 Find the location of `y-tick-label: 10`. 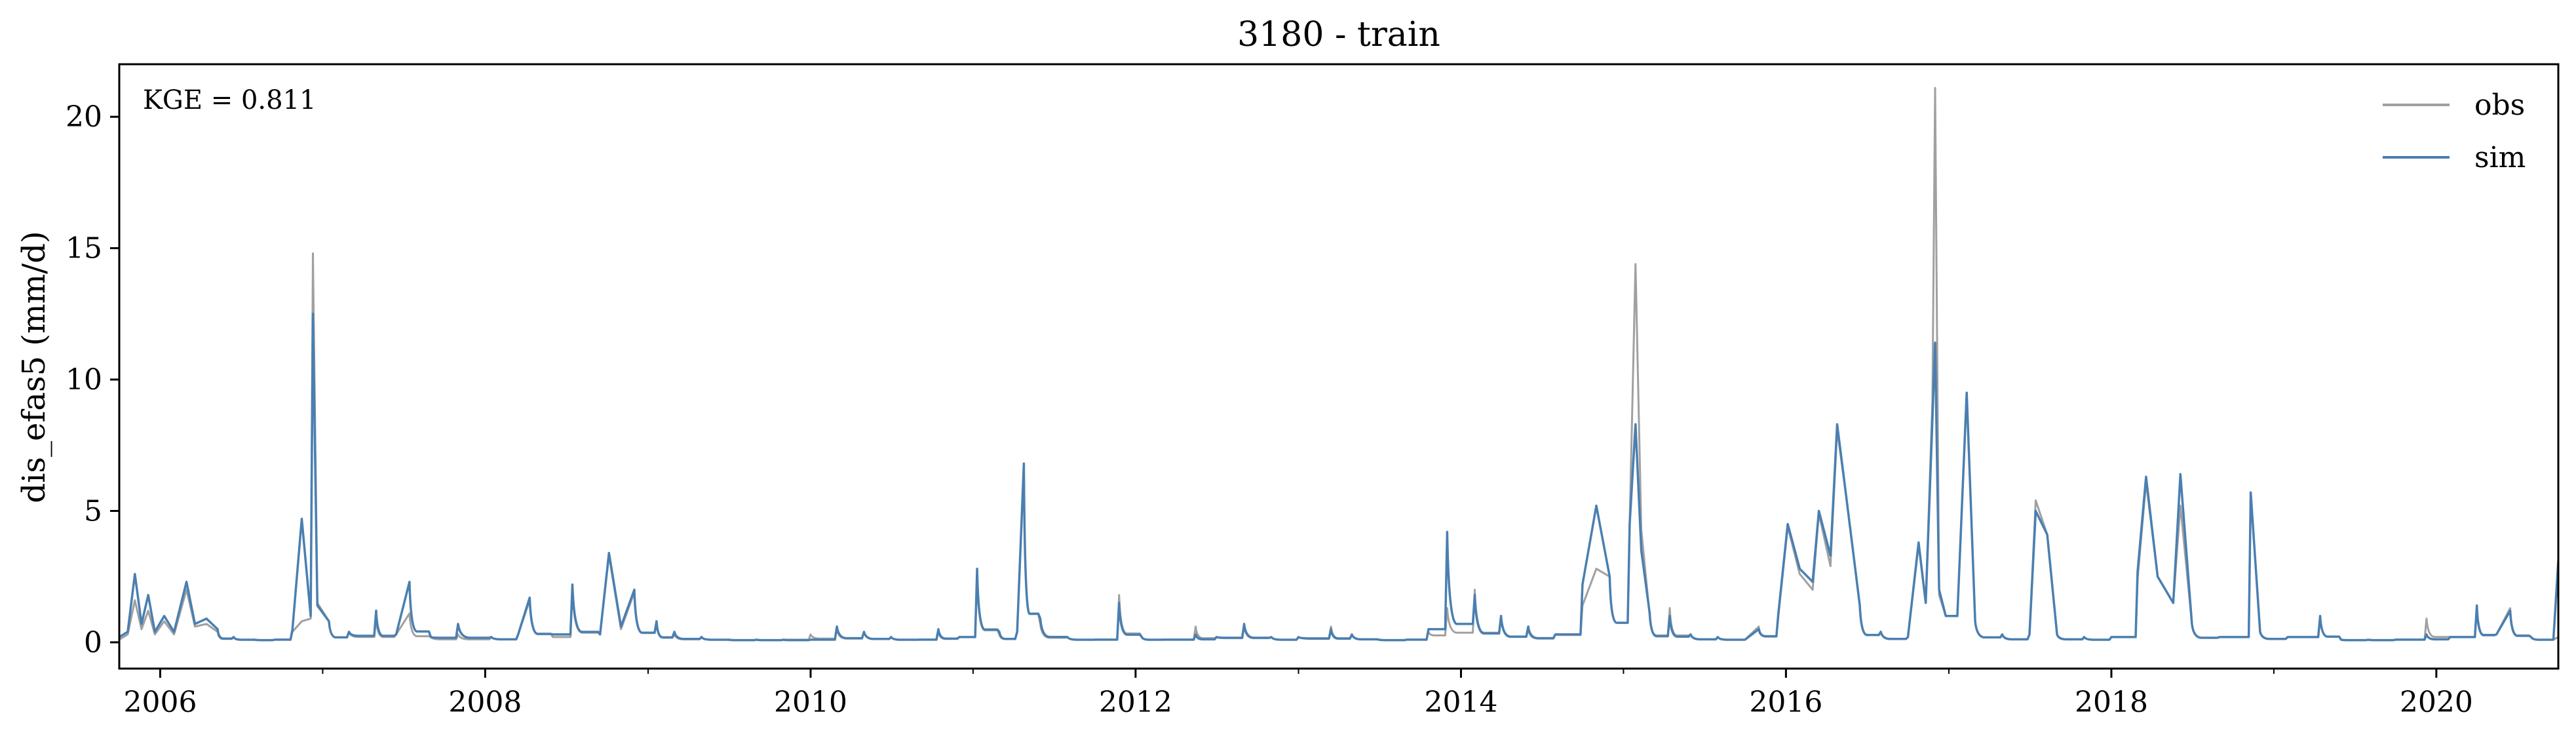

y-tick-label: 10 is located at coordinates (84, 380).